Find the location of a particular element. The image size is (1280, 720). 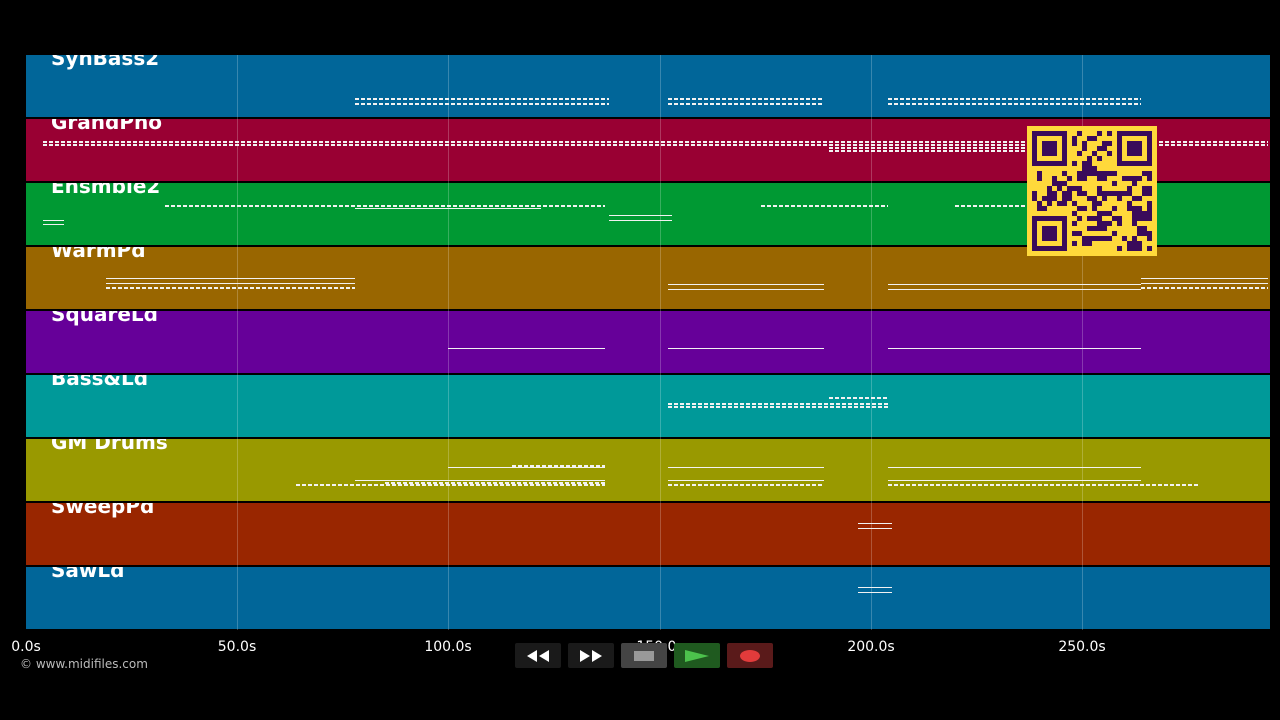

track-label: GM Drums is located at coordinates (109, 446).